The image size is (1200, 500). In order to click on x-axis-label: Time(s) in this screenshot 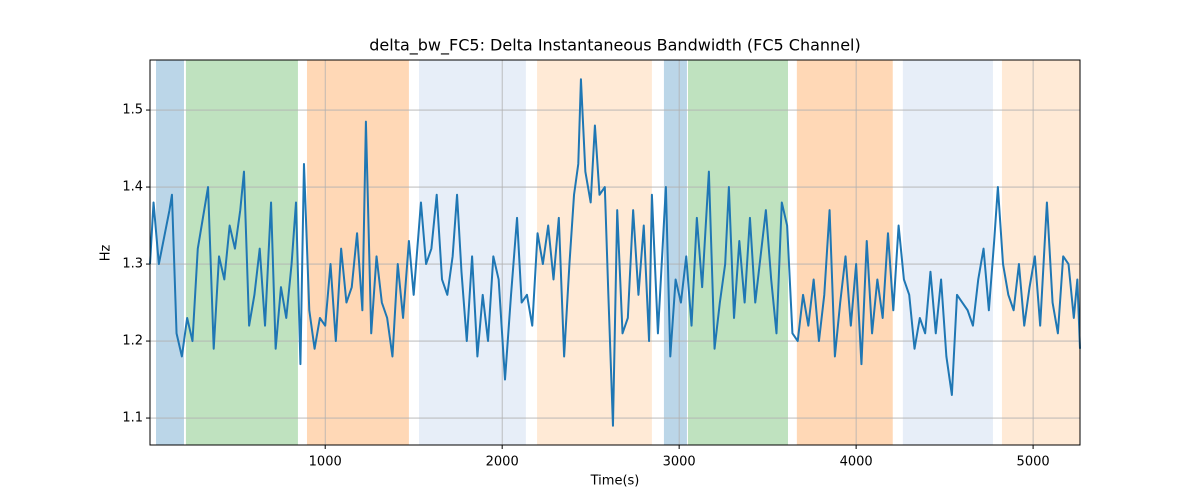, I will do `click(615, 481)`.